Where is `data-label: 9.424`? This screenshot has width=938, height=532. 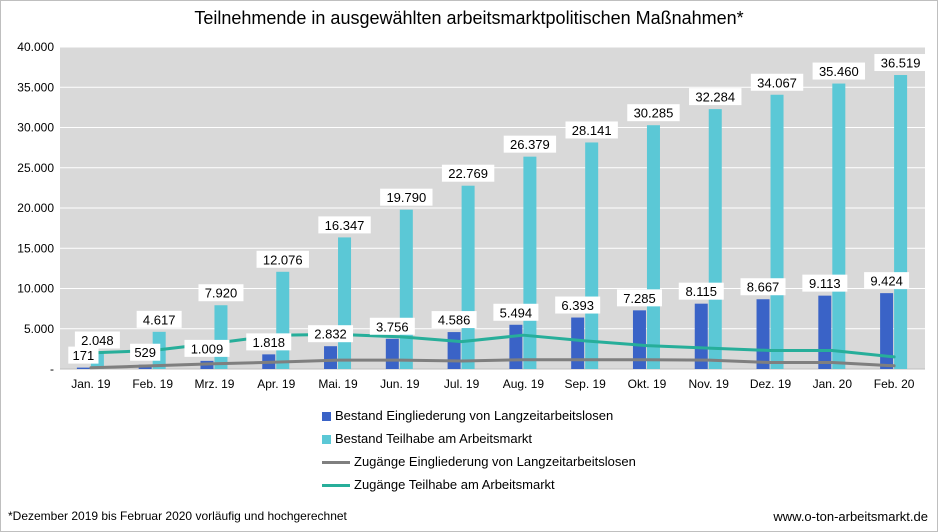 data-label: 9.424 is located at coordinates (887, 281).